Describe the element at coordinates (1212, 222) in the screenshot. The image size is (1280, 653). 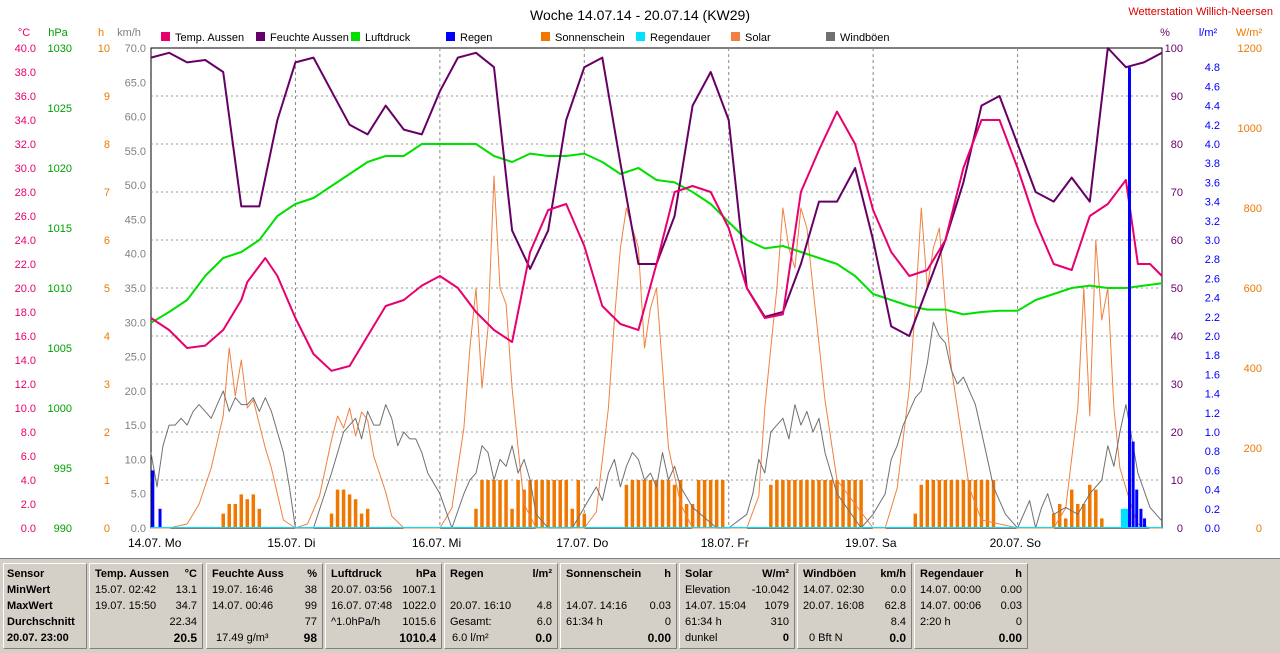
I see `tick-label-rain: 3.2` at that location.